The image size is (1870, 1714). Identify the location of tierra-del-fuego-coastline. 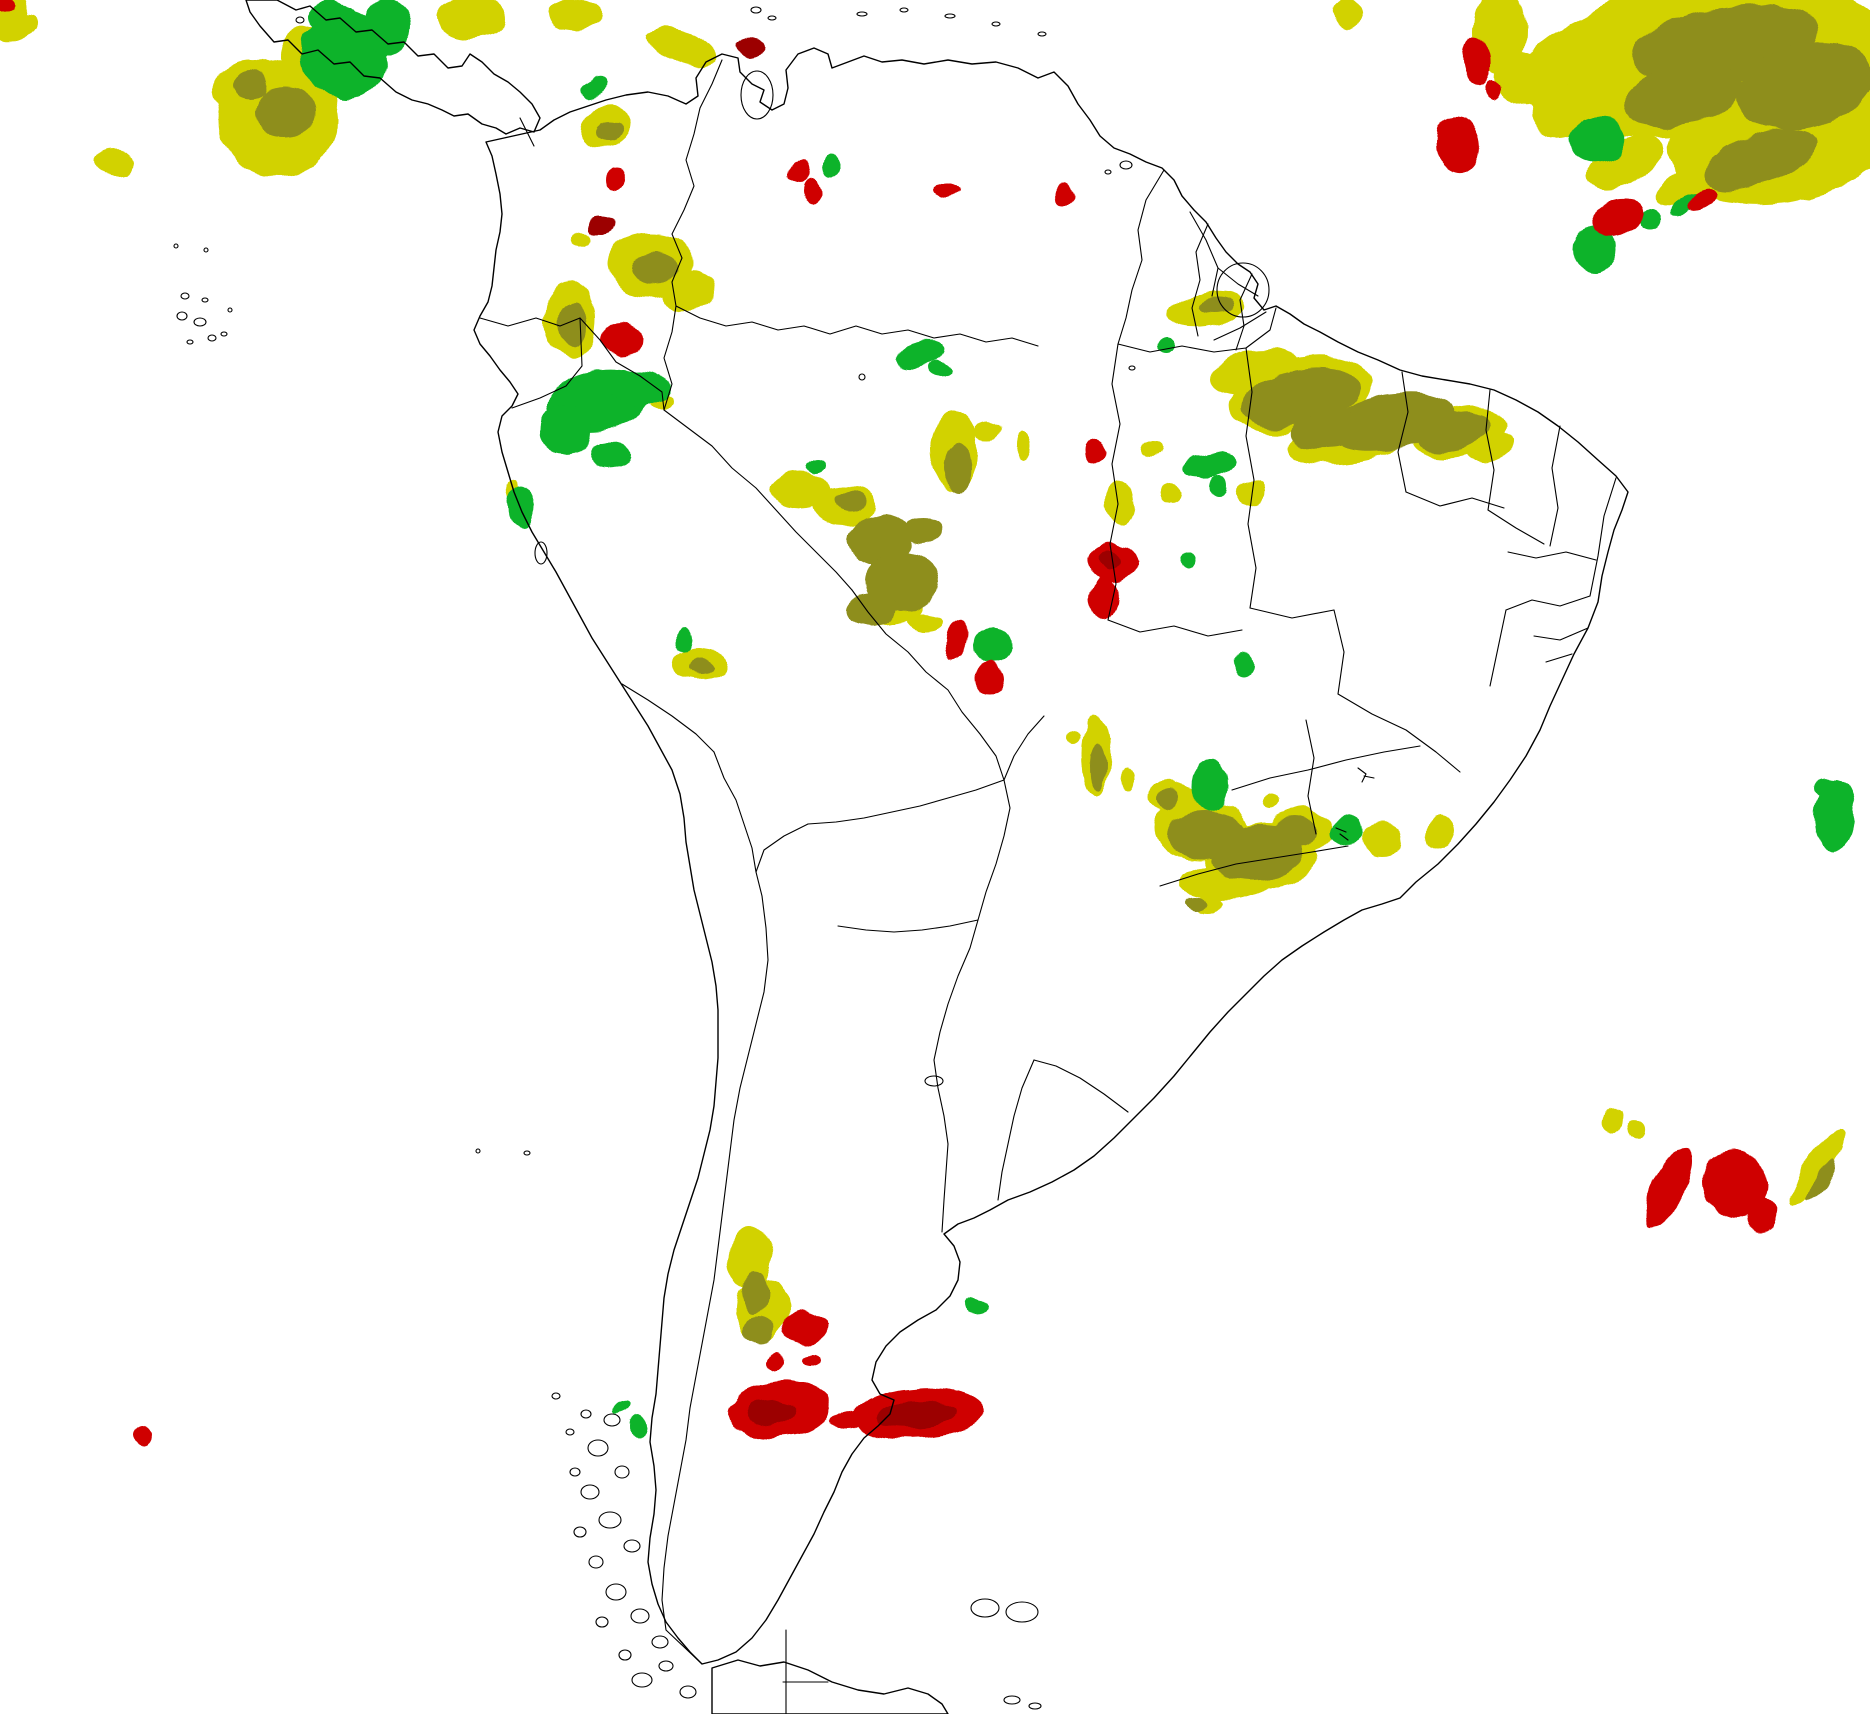
(830, 1686).